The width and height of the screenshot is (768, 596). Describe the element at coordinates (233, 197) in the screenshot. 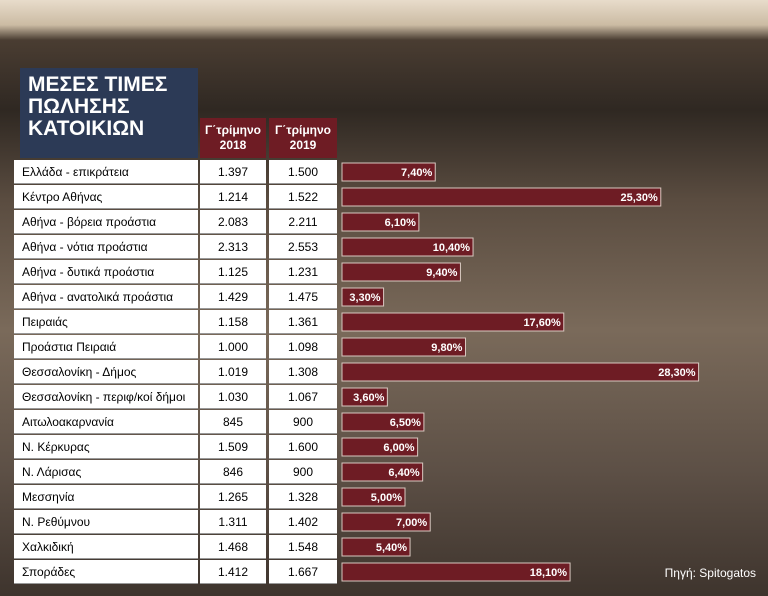

I see `table-cell: 1.214` at that location.